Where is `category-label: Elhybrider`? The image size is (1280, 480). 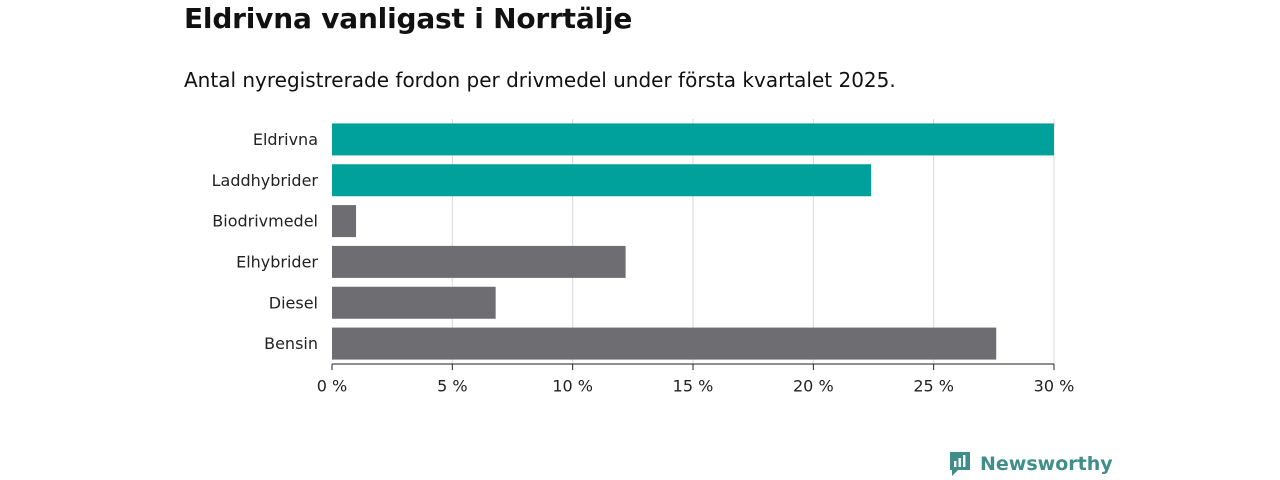 category-label: Elhybrider is located at coordinates (277, 261).